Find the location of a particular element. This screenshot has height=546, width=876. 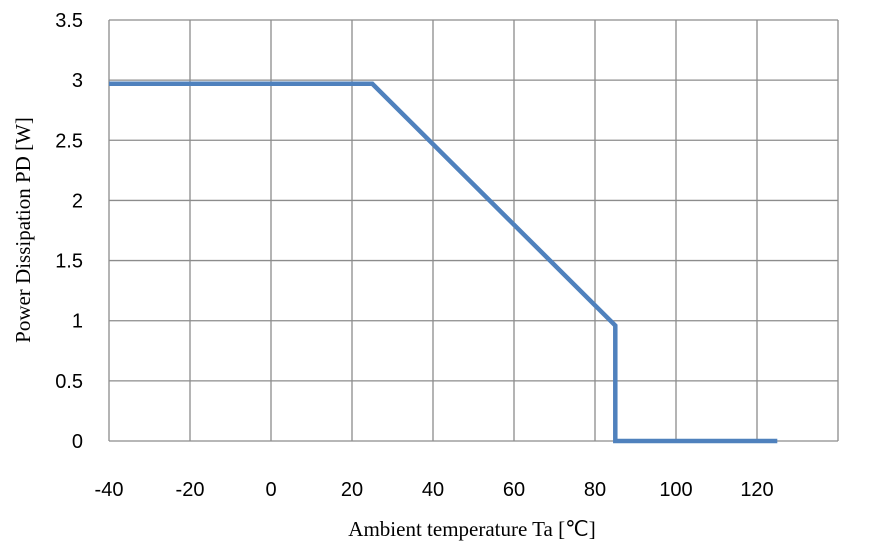

x-axis-title: Ambient temperature Ta [℃] is located at coordinates (471, 529).